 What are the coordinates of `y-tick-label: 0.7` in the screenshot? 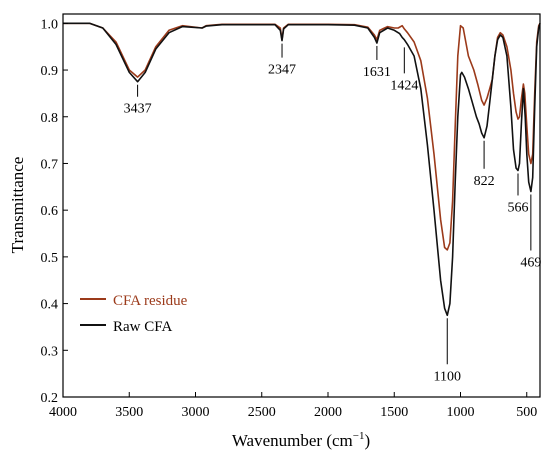 It's located at (50, 164).